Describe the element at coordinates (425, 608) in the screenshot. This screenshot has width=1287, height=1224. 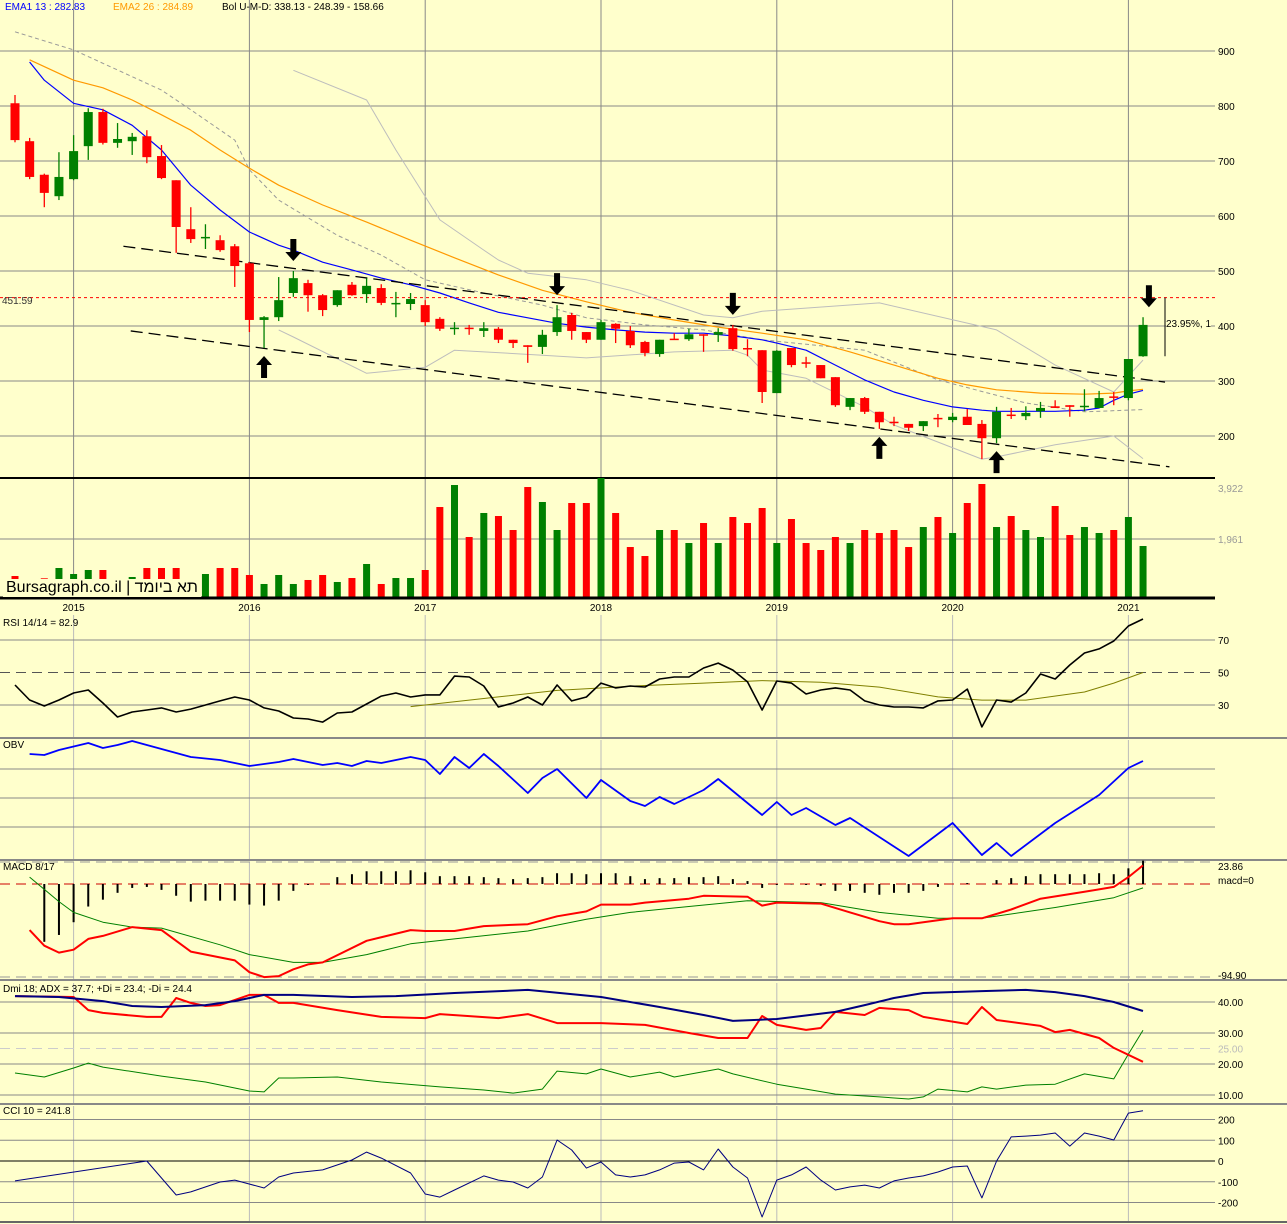
I see `x-tick-label: 2017` at that location.